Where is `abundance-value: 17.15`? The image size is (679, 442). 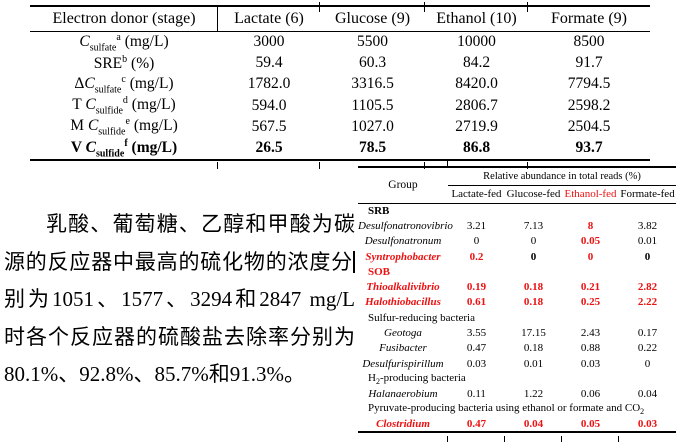
abundance-value: 17.15 is located at coordinates (533, 333).